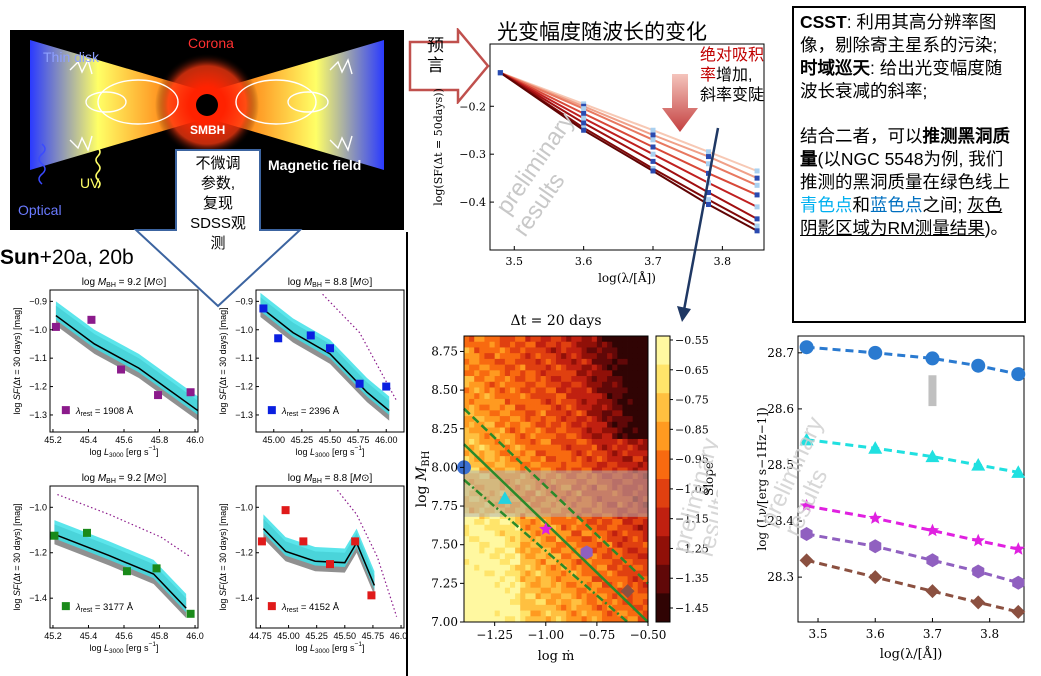 The height and width of the screenshot is (676, 1041). What do you see at coordinates (124, 636) in the screenshot?
I see `sdss-xtick-label: 45.6` at bounding box center [124, 636].